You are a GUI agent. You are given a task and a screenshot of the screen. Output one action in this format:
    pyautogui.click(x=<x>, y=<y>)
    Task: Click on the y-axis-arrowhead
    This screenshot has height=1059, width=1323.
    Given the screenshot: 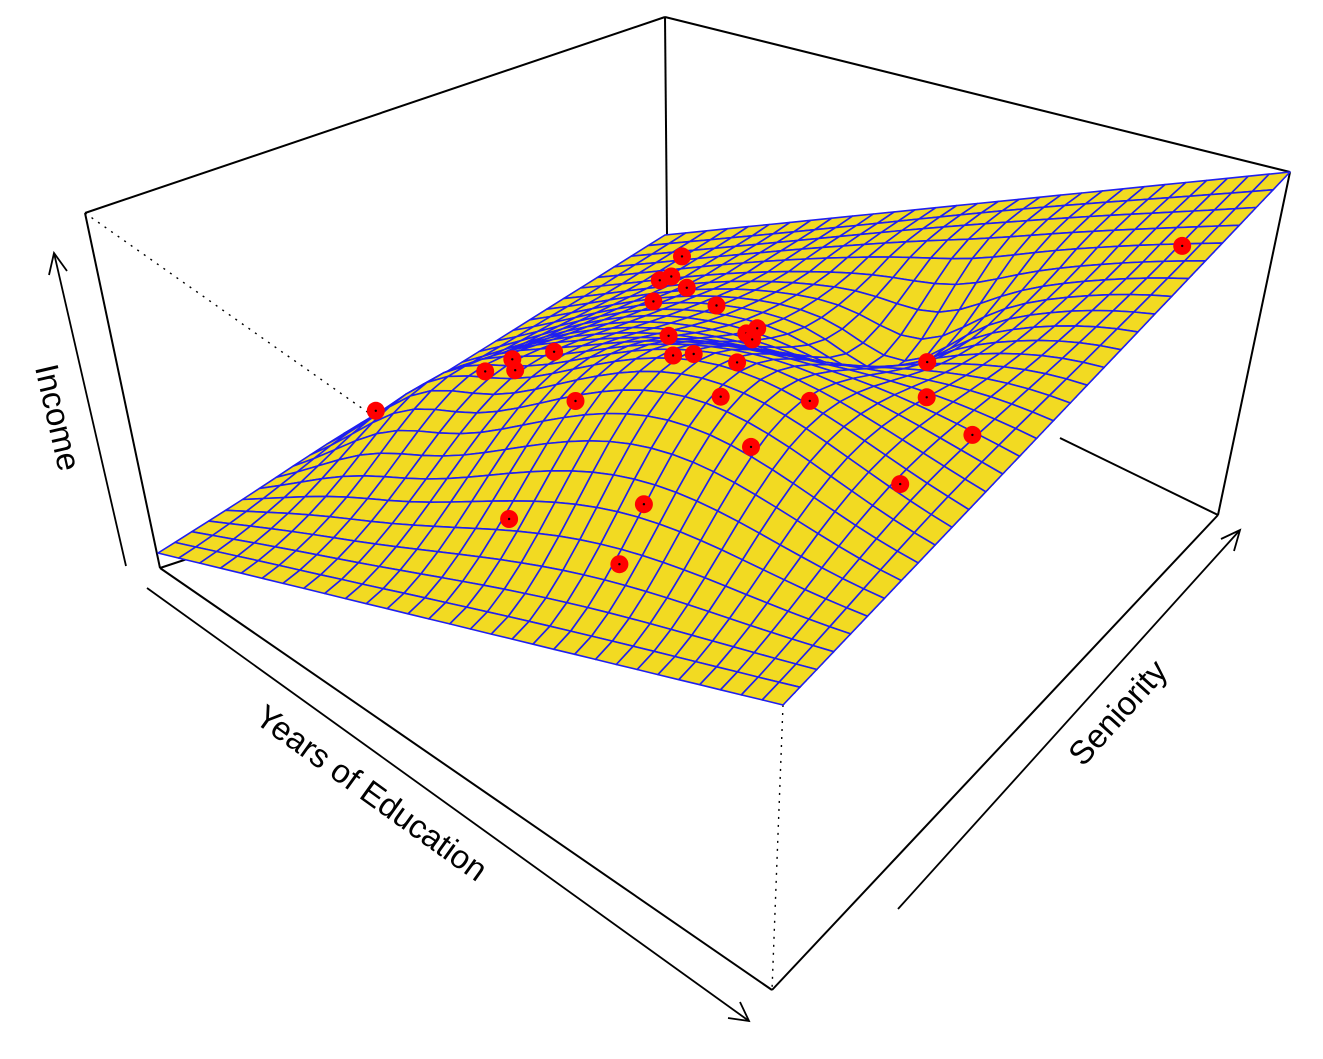 What is the action you would take?
    pyautogui.click(x=1231, y=540)
    